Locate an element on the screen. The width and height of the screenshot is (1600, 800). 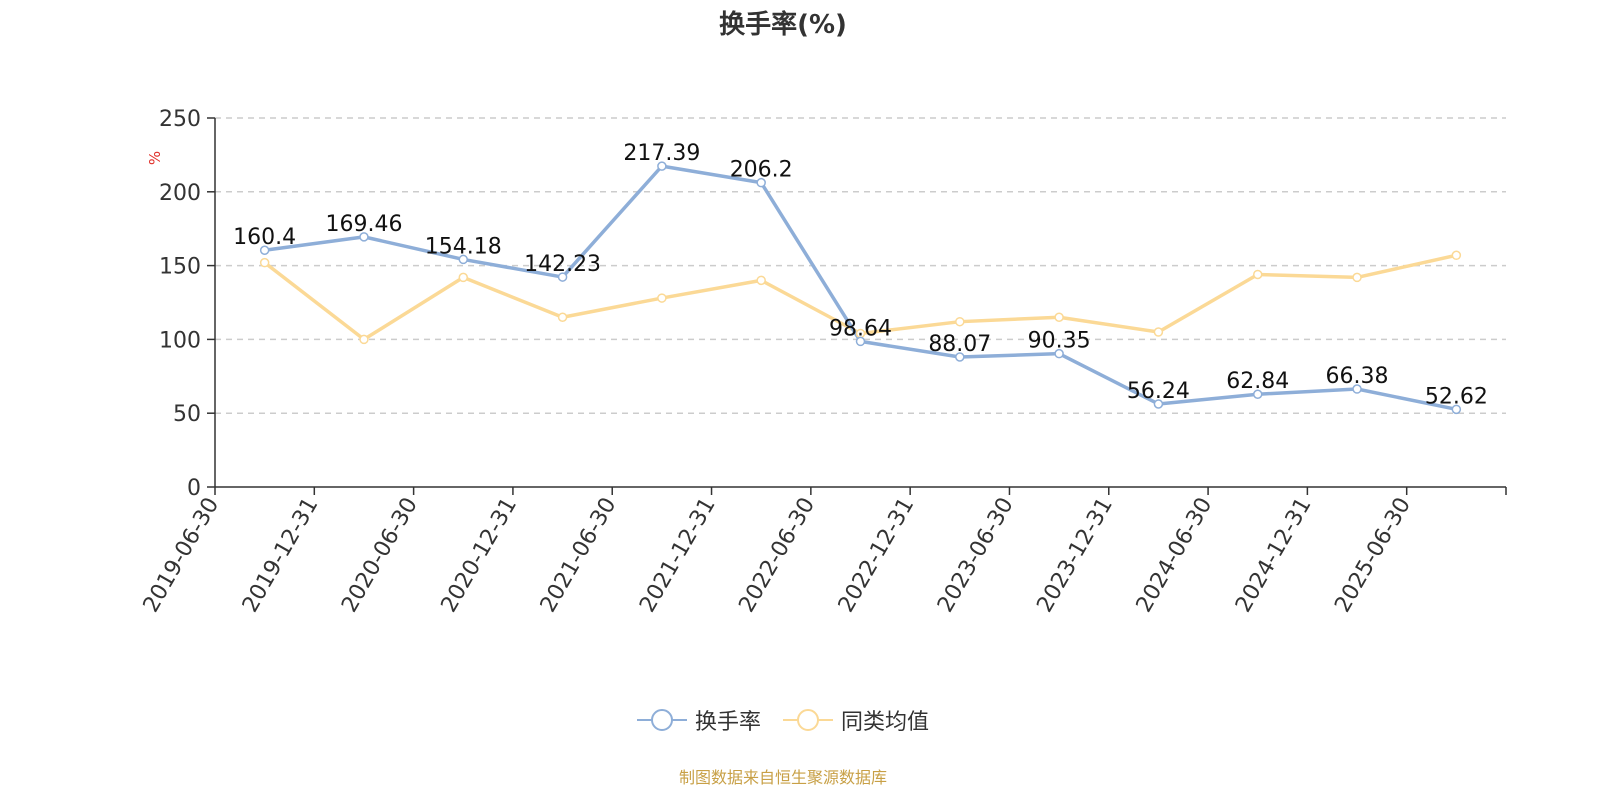
legend-label: 同类均值 is located at coordinates (885, 722).